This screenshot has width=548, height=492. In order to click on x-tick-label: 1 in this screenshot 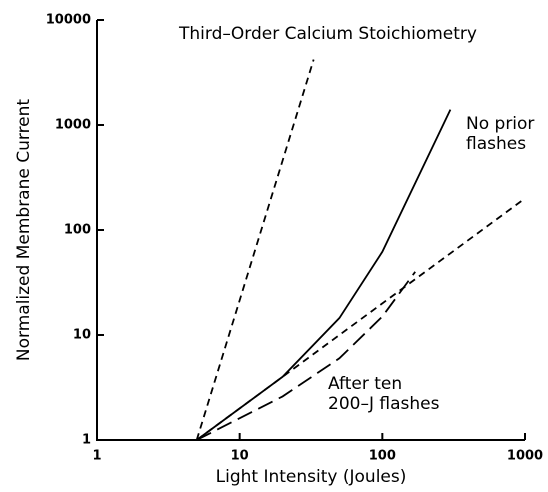, I will do `click(96, 456)`.